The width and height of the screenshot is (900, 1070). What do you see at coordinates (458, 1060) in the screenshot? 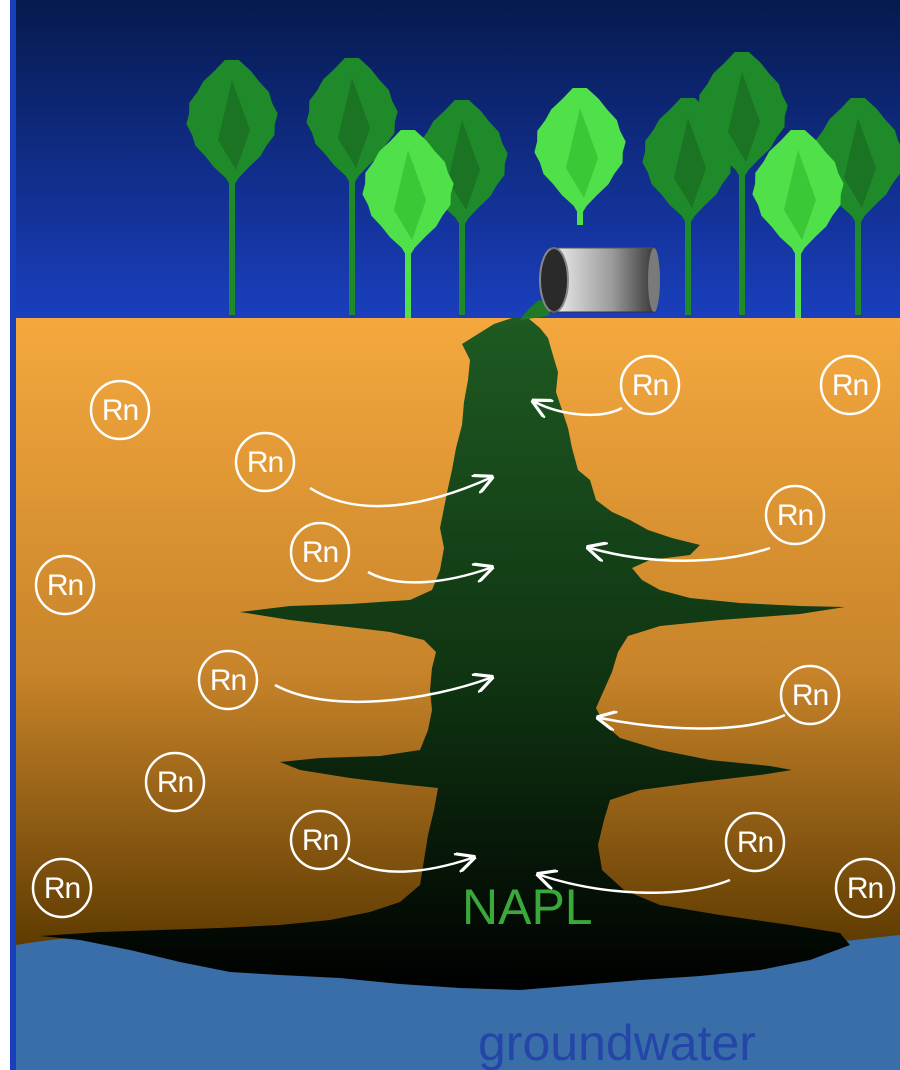
I see `groundwater-bottom` at bounding box center [458, 1060].